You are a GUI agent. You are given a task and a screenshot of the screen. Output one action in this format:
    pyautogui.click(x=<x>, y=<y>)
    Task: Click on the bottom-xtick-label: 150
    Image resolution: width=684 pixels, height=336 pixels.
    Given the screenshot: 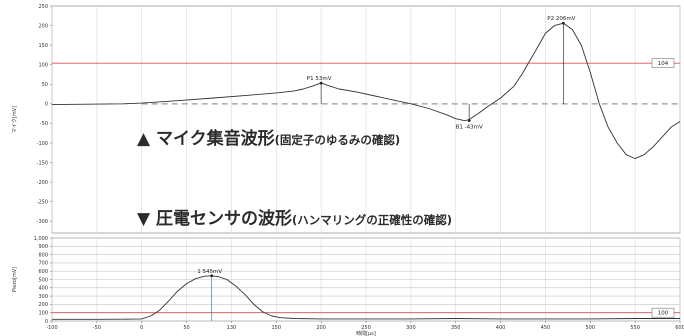 What is the action you would take?
    pyautogui.click(x=277, y=328)
    